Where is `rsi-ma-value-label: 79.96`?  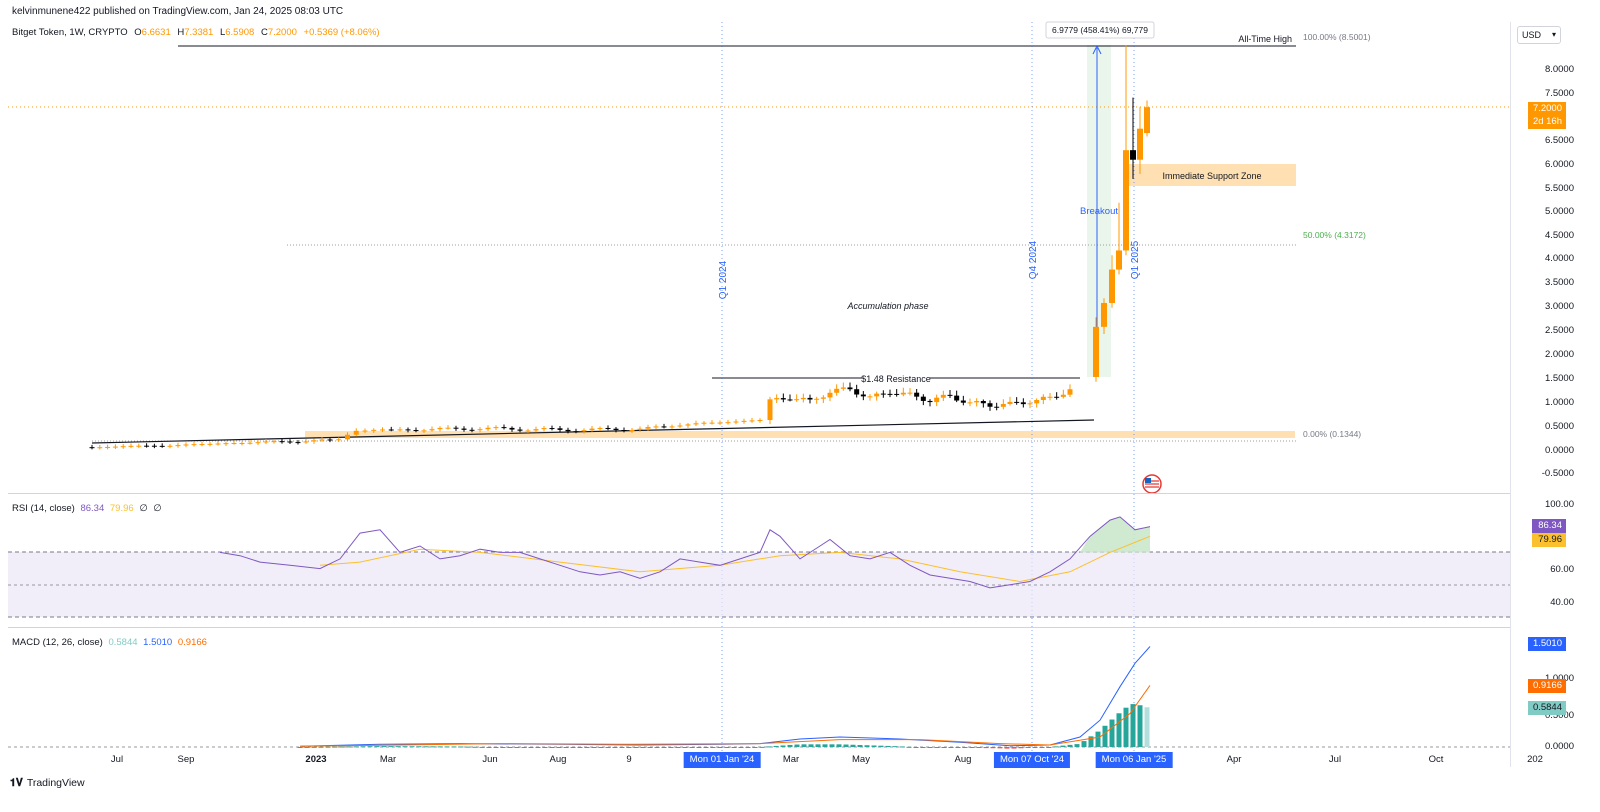 rsi-ma-value-label: 79.96 is located at coordinates (1549, 540).